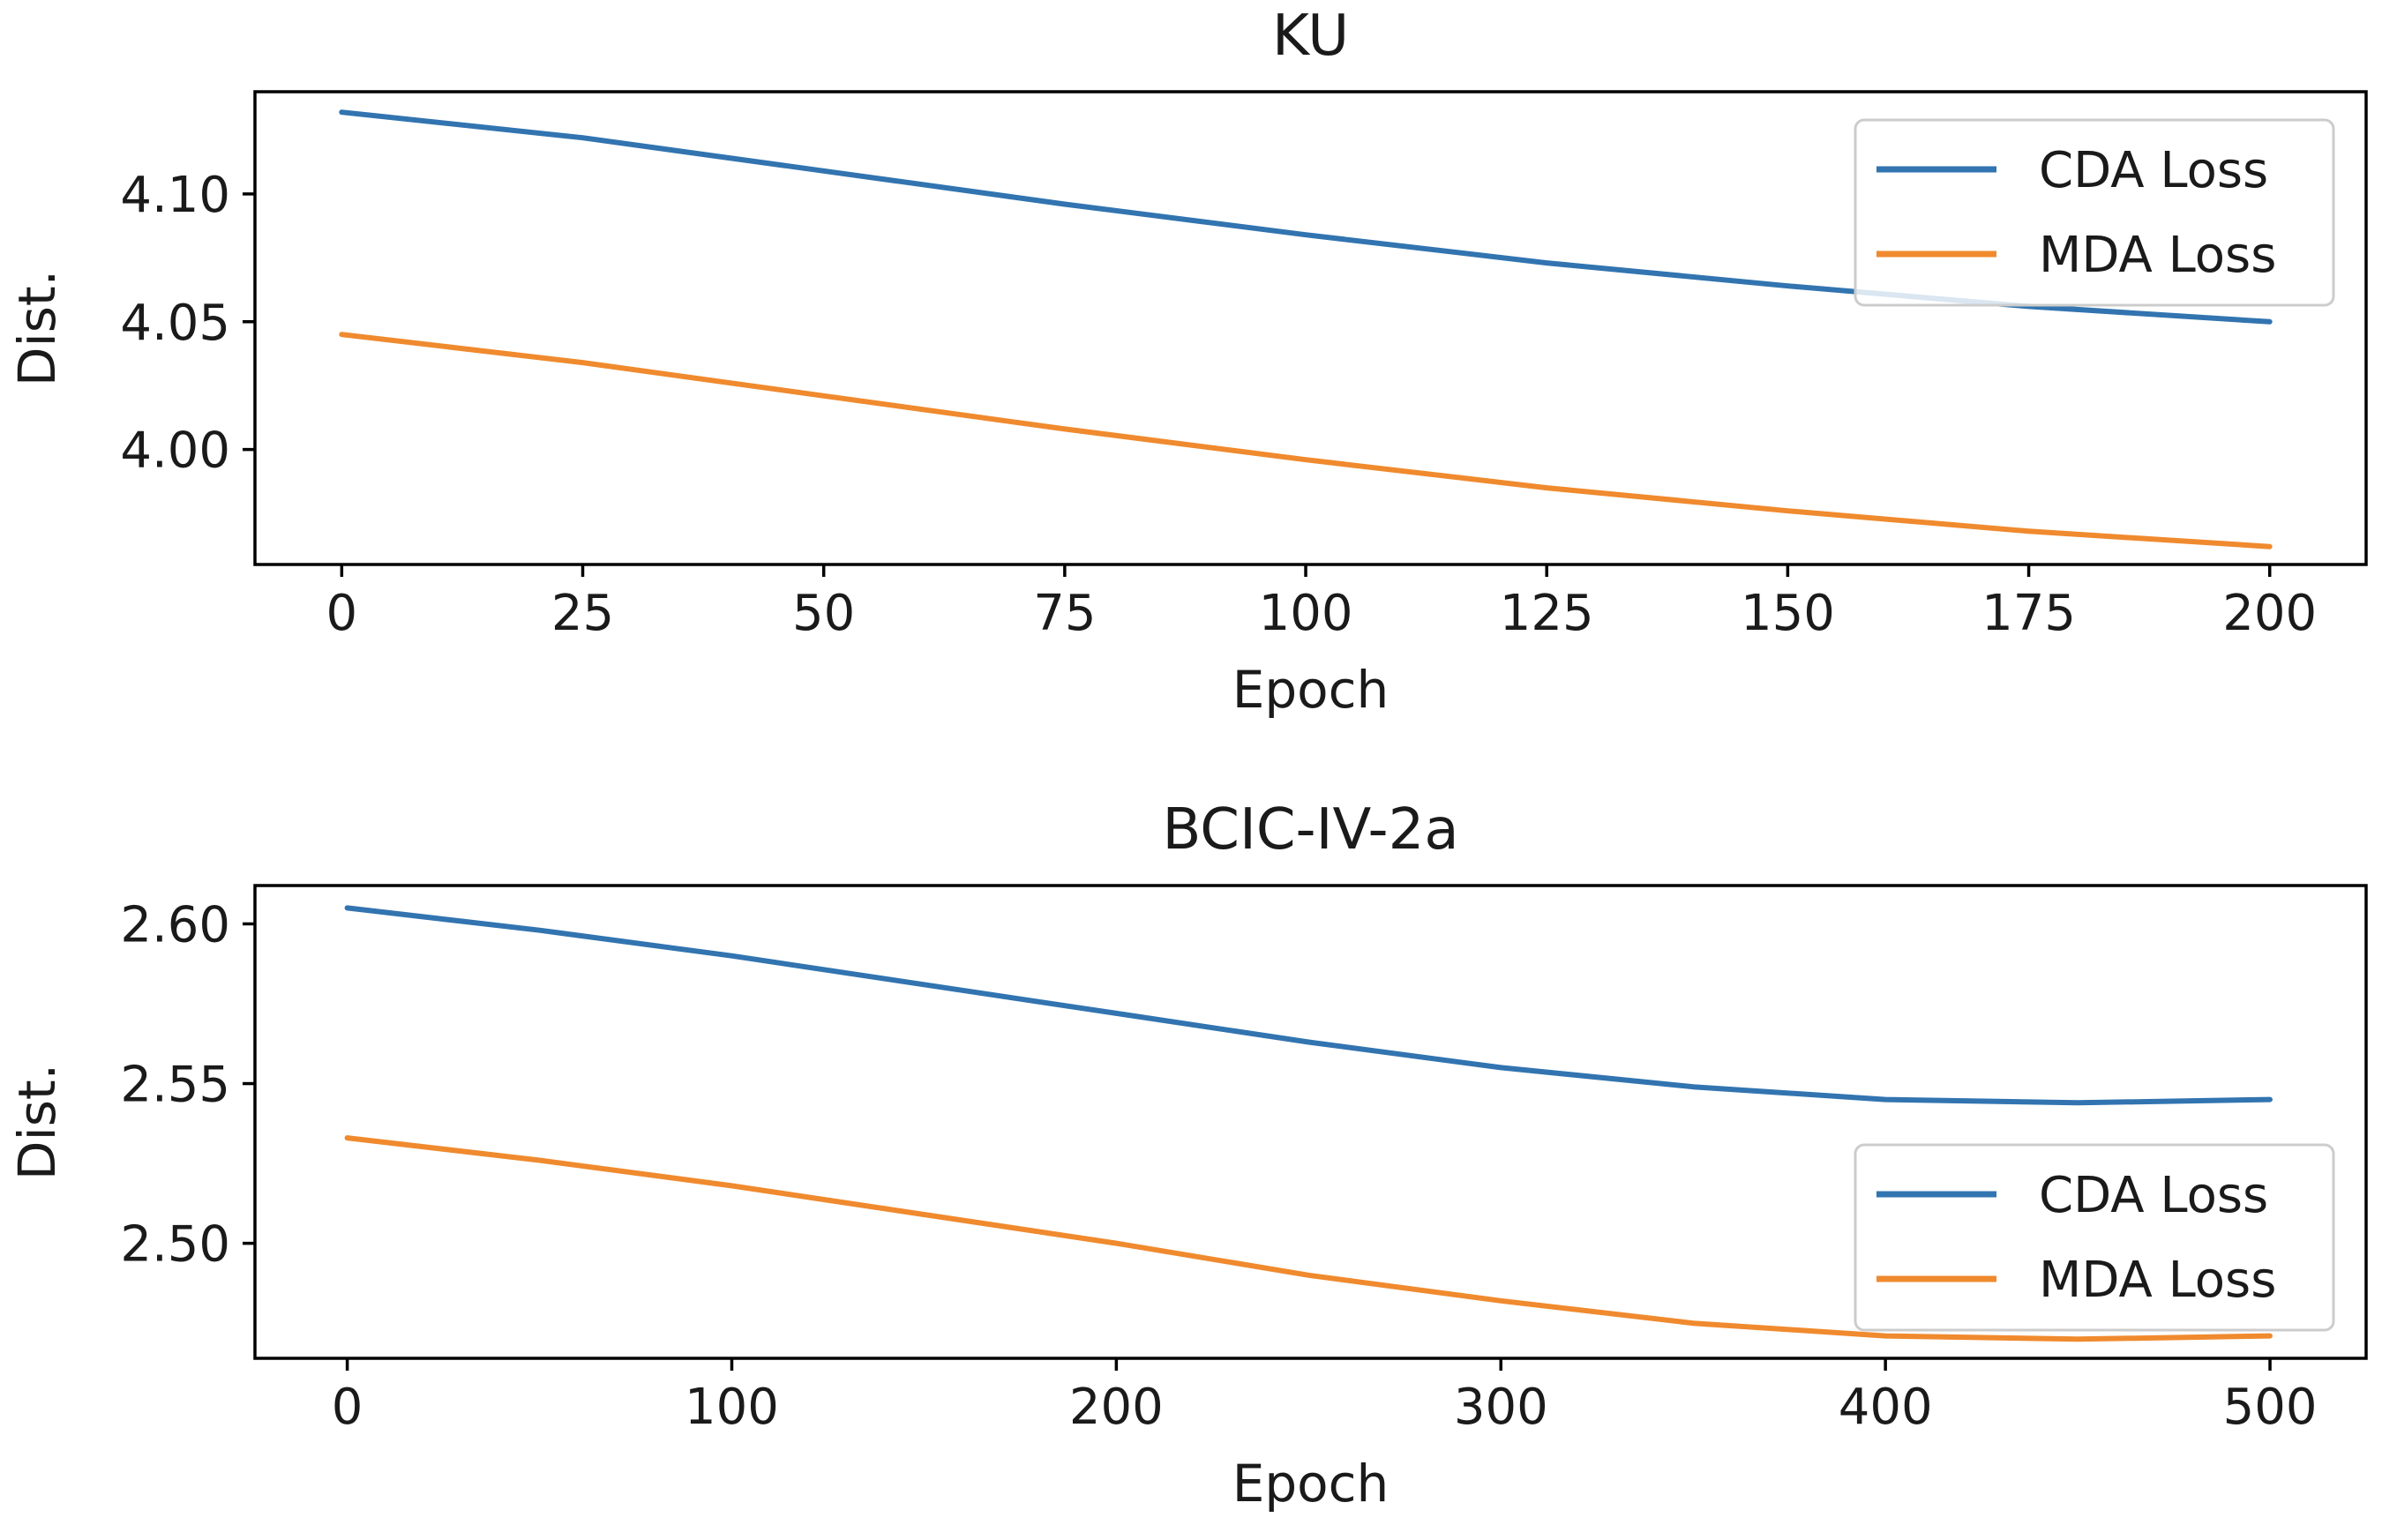 The height and width of the screenshot is (1540, 2382). What do you see at coordinates (175, 451) in the screenshot?
I see `y-tick-label: 4.00` at bounding box center [175, 451].